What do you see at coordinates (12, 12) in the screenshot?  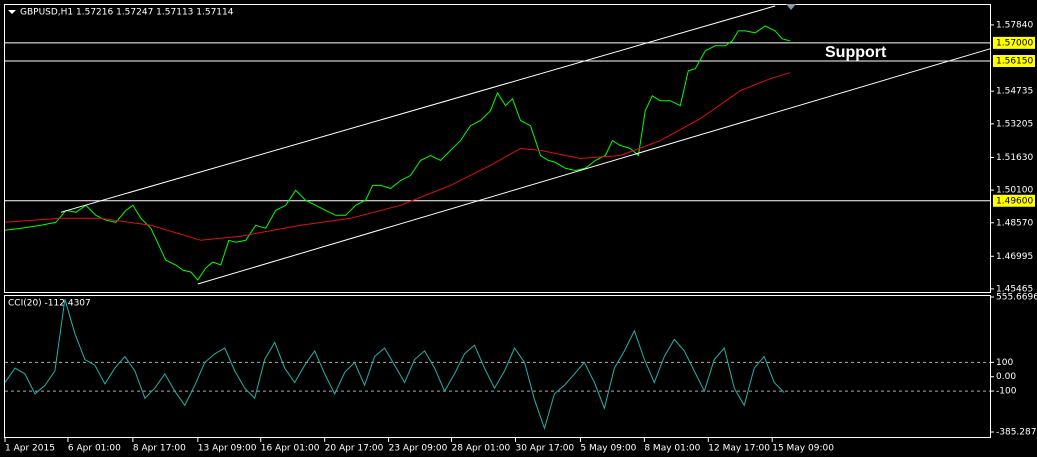 I see `menu-arrow` at bounding box center [12, 12].